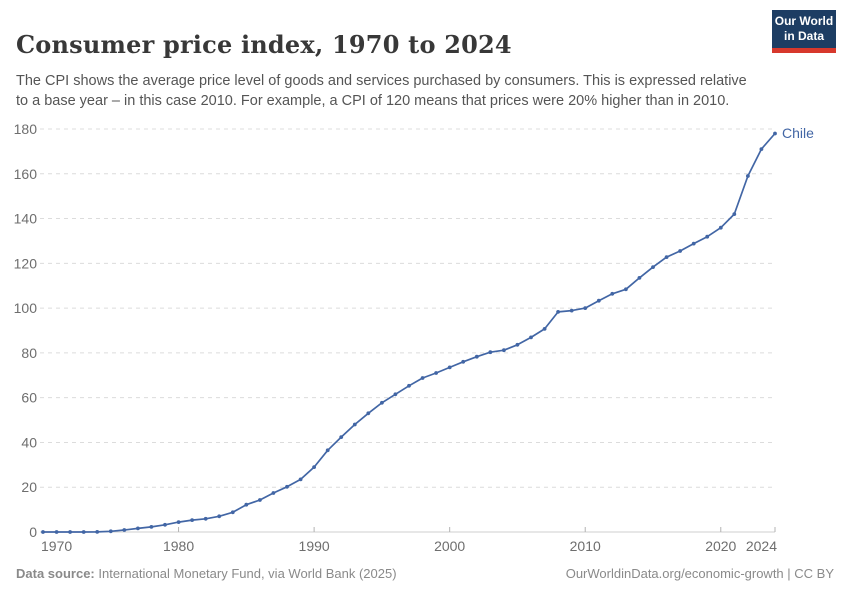  What do you see at coordinates (798, 133) in the screenshot?
I see `entity-label-chile: Chile` at bounding box center [798, 133].